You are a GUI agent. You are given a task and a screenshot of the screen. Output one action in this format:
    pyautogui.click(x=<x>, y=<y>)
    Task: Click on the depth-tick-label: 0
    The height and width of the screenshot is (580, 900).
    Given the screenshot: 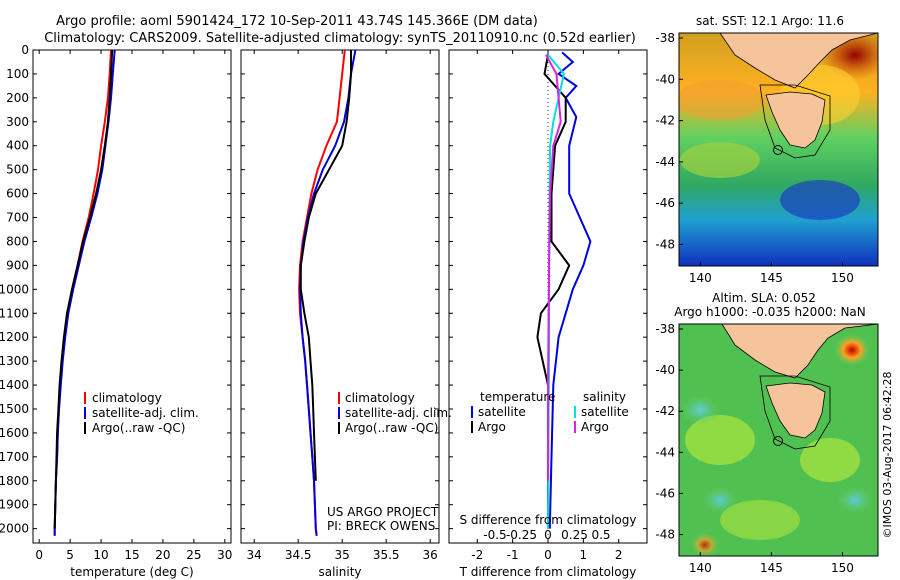 What is the action you would take?
    pyautogui.click(x=25, y=50)
    